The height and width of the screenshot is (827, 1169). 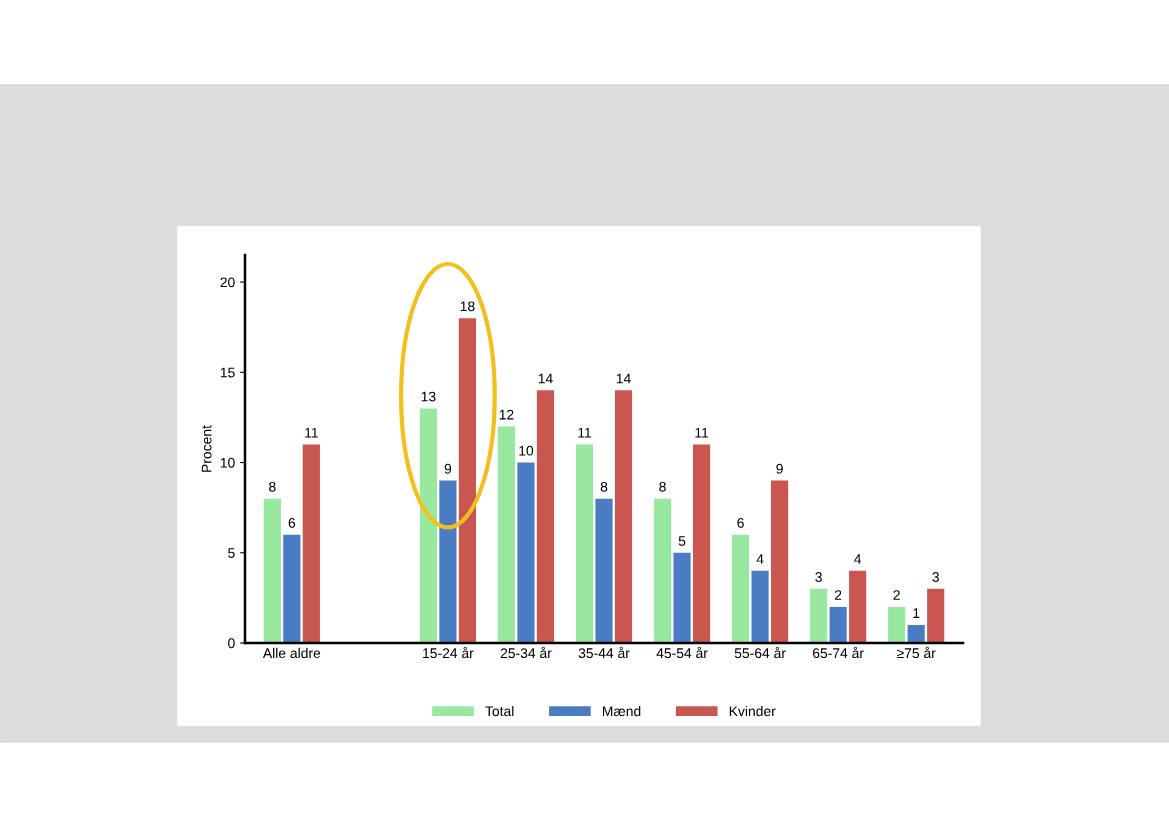 I want to click on data-label: 1, so click(x=916, y=613).